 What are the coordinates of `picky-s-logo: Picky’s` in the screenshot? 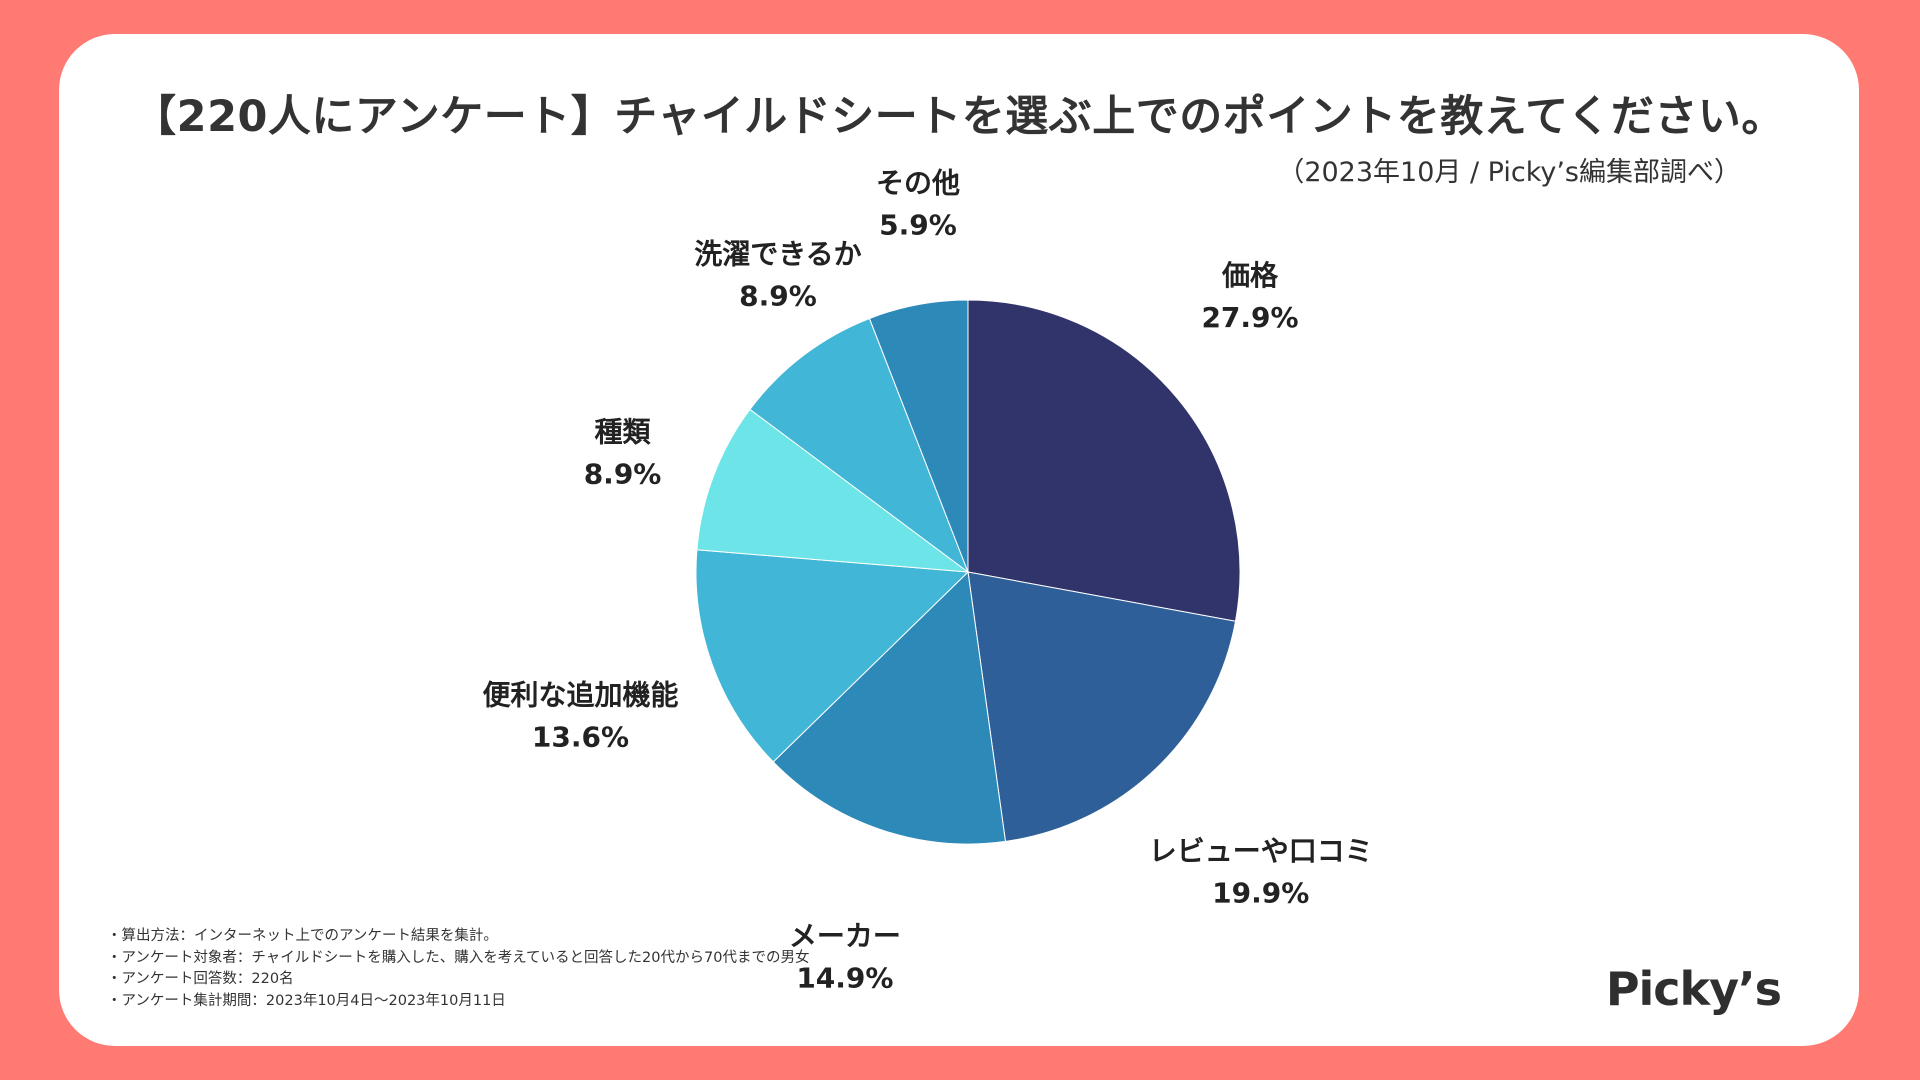 It's located at (1693, 989).